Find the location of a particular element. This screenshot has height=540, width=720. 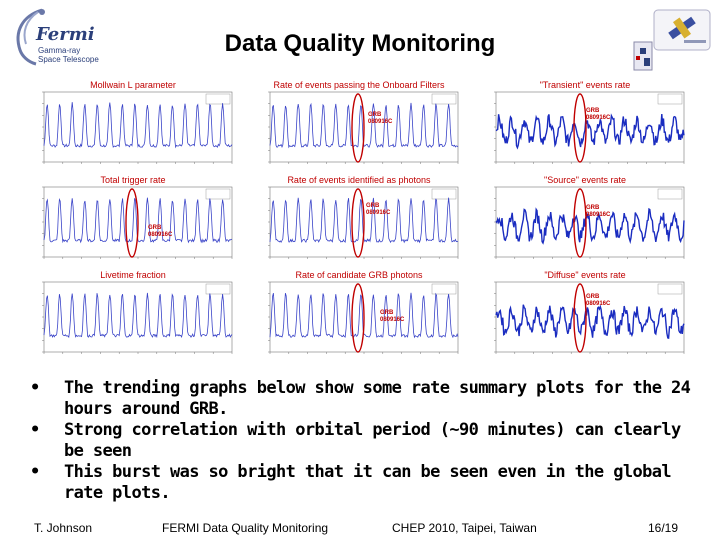

plot-title: Rate of candidate GRB photons is located at coordinates (359, 275).